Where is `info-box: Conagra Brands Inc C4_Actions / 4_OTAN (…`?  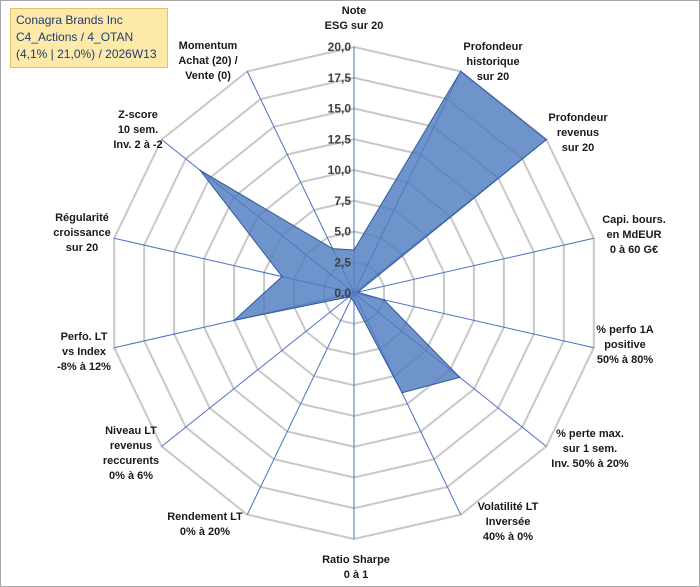
info-box: Conagra Brands Inc C4_Actions / 4_OTAN (… is located at coordinates (89, 38).